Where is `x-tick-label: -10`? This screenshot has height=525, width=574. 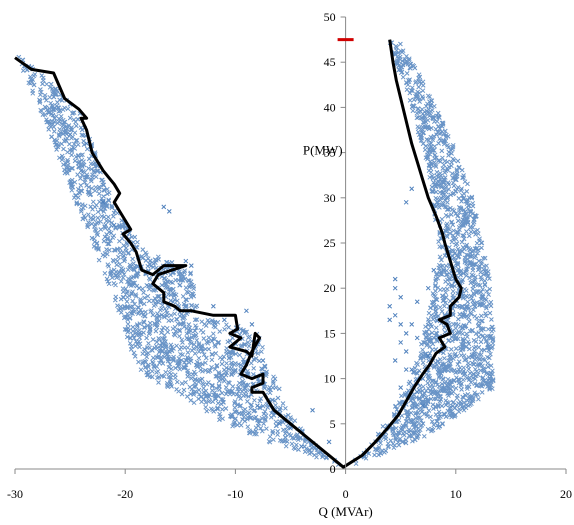
x-tick-label: -10 is located at coordinates (235, 494).